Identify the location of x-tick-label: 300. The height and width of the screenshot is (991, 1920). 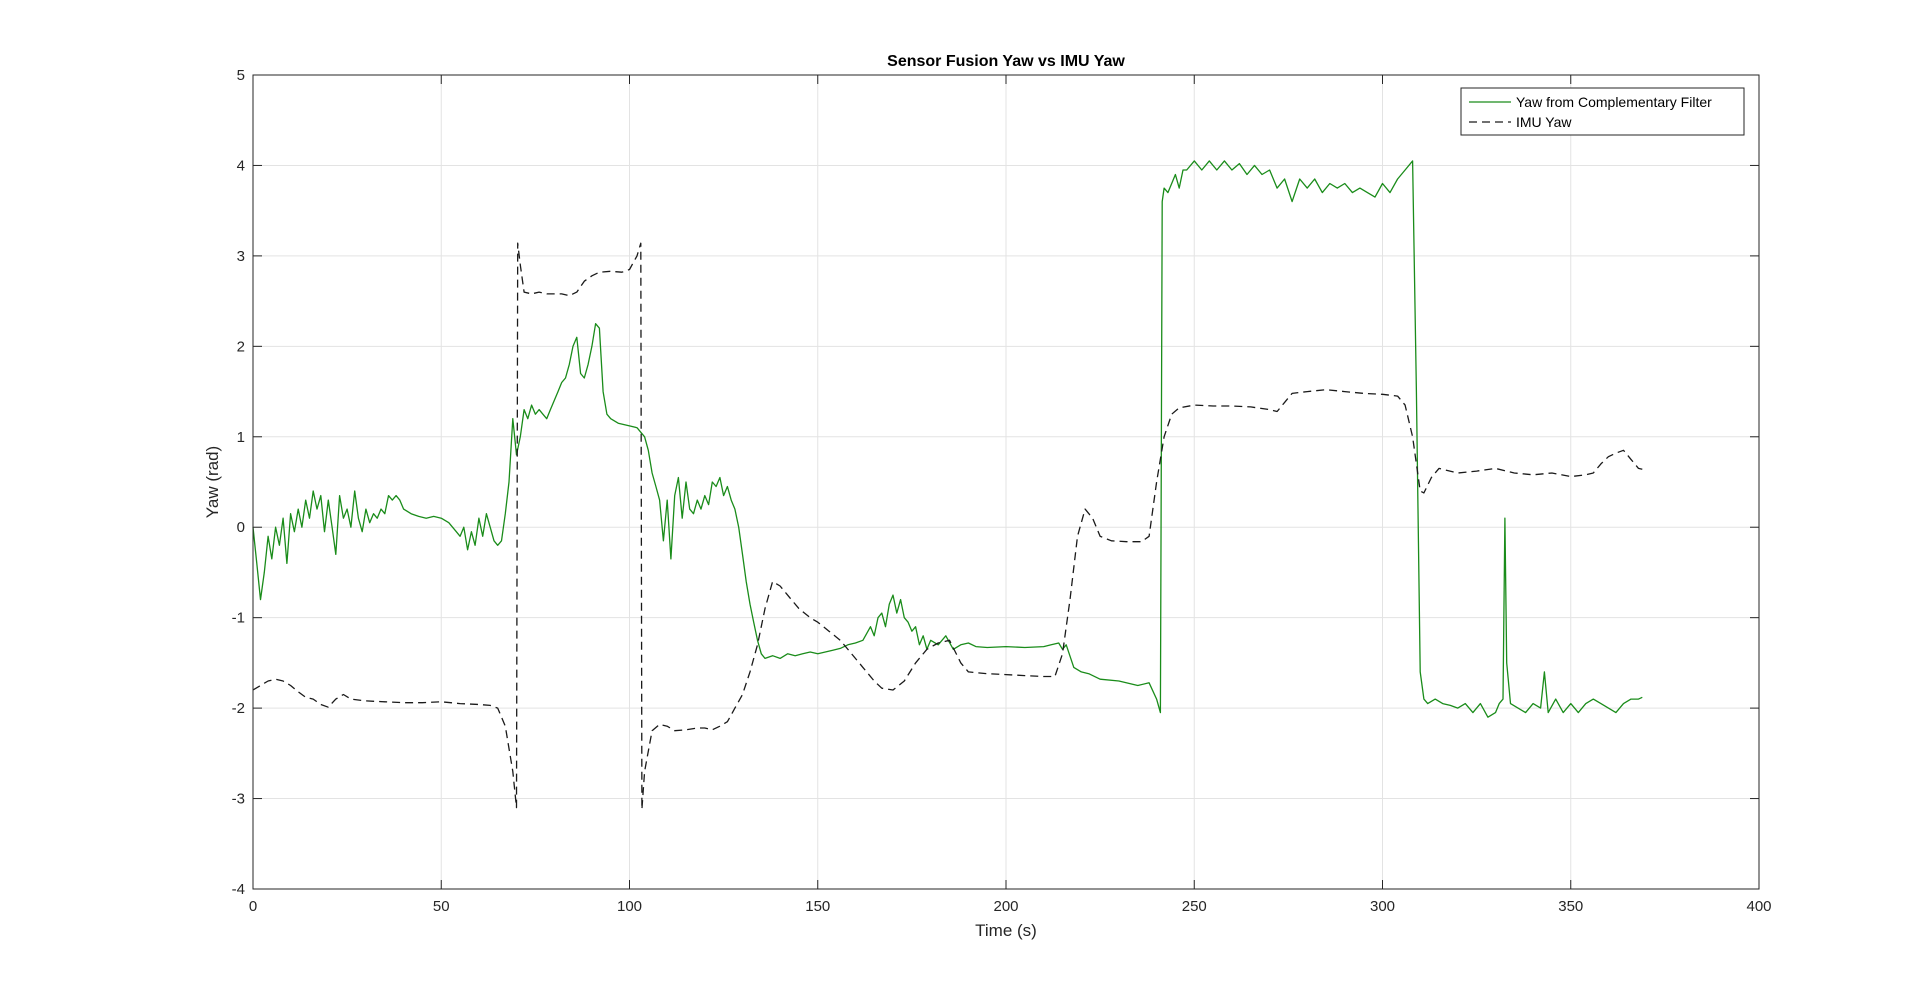
(1382, 906).